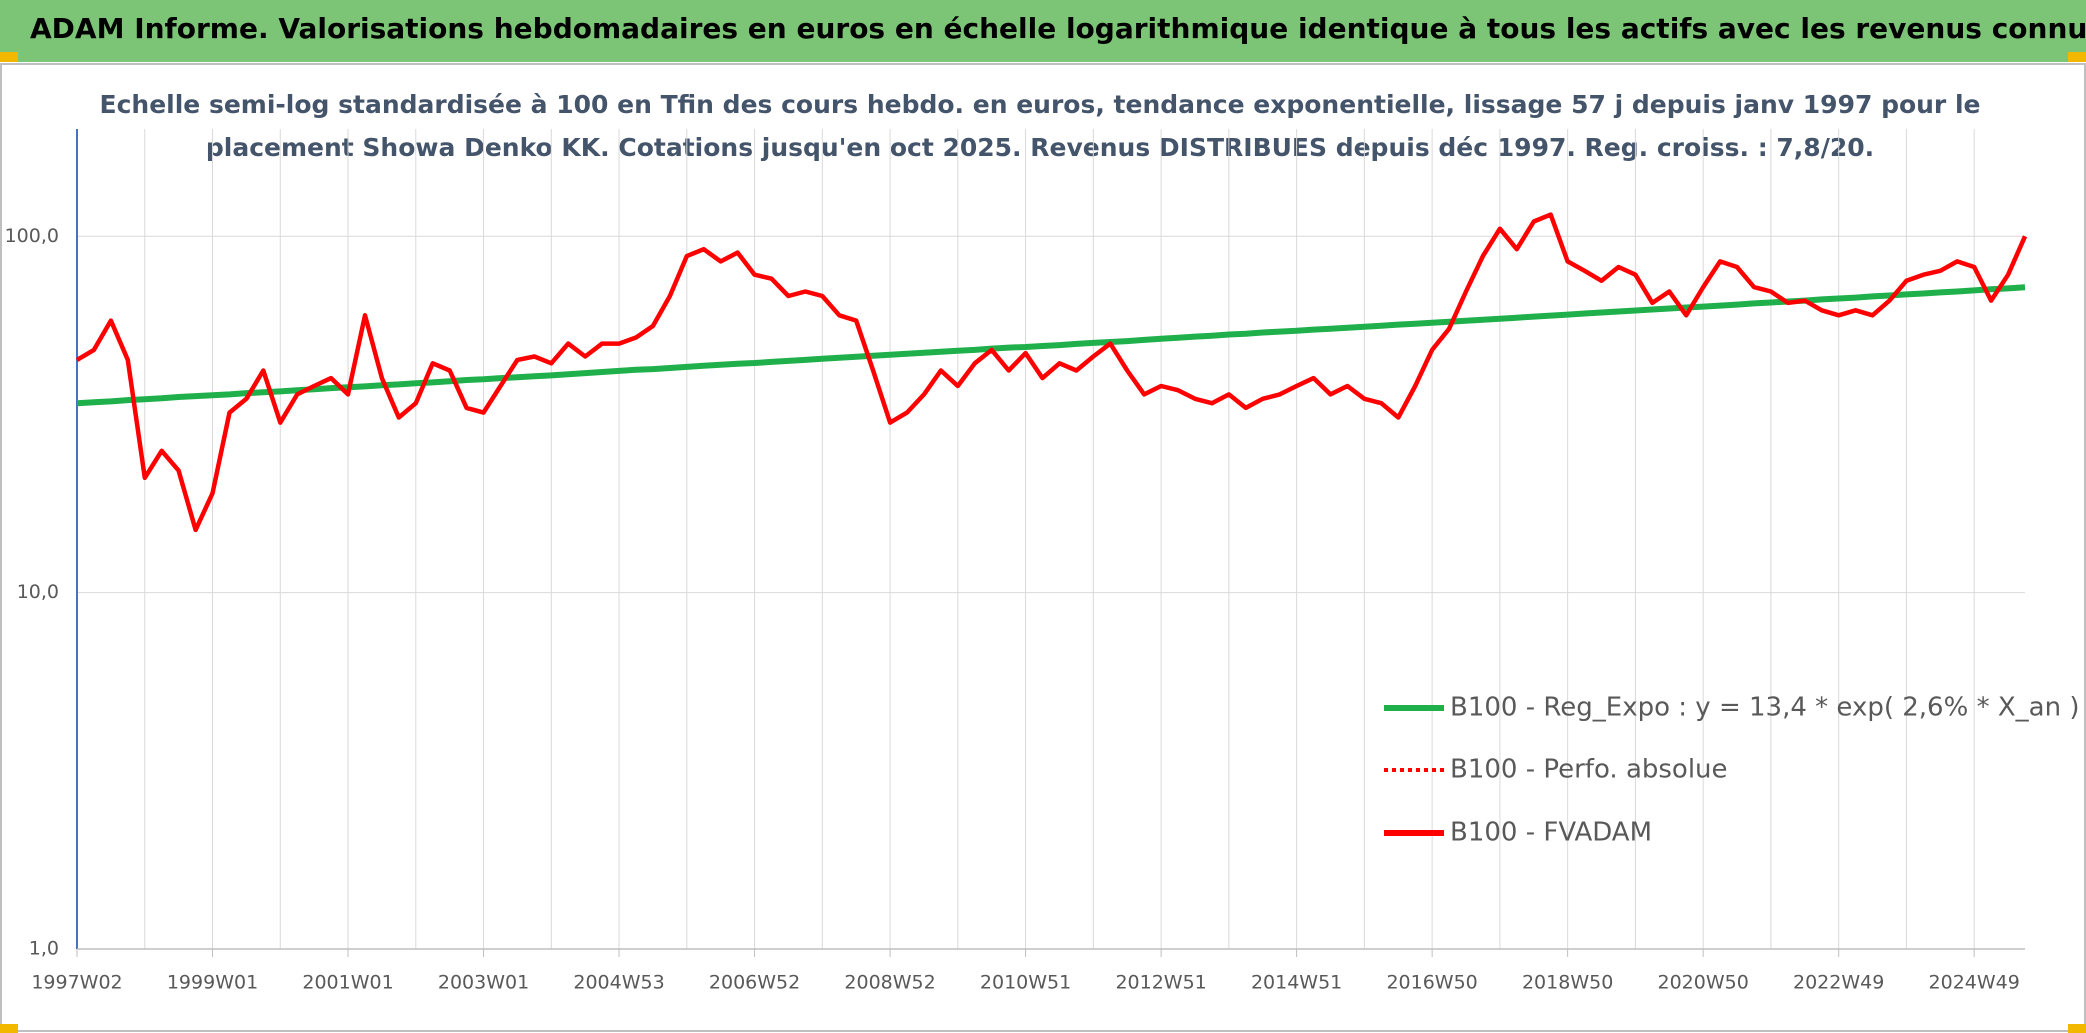 The image size is (2086, 1033). Describe the element at coordinates (76, 983) in the screenshot. I see `x-tick-label: 1997W02` at that location.